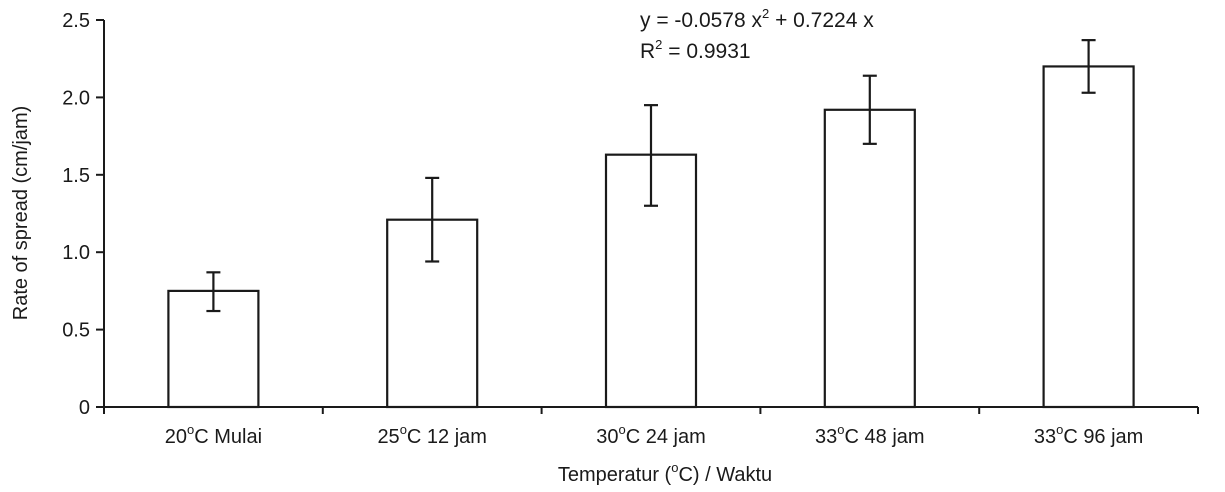  What do you see at coordinates (725, 475) in the screenshot?
I see `x-axis-title-rest: C) / Waktu` at bounding box center [725, 475].